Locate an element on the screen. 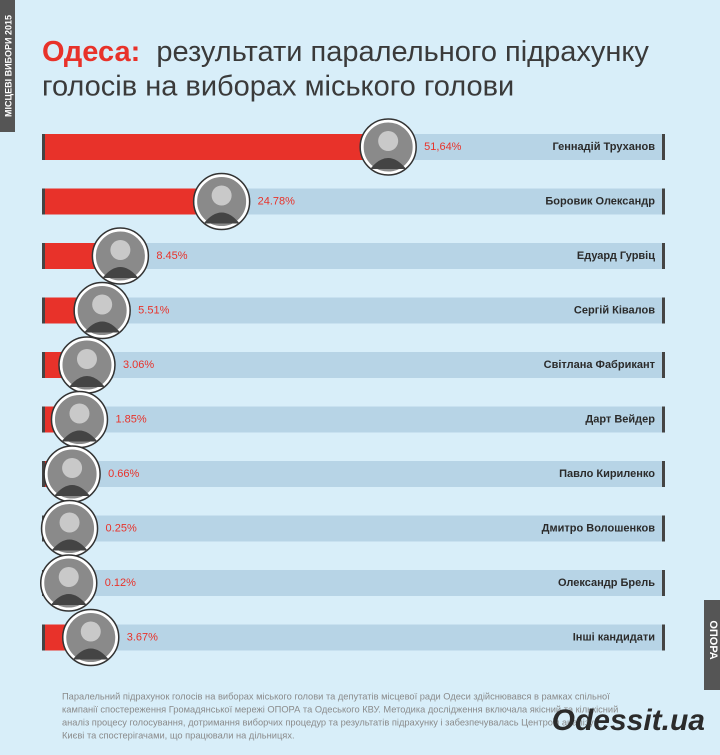 This screenshot has height=755, width=720. brand-label: ОПОРА is located at coordinates (713, 639).